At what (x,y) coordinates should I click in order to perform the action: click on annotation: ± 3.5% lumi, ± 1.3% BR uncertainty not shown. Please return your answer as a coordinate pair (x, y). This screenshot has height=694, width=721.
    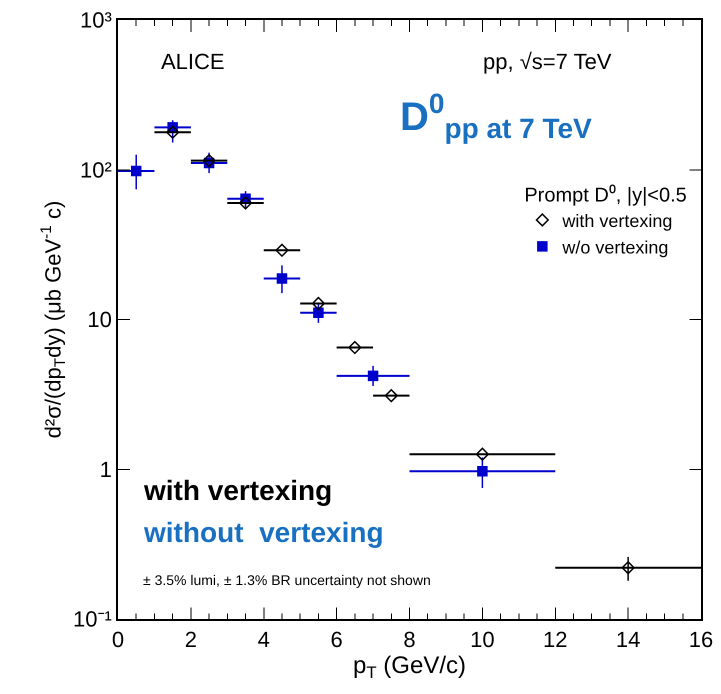
    Looking at the image, I should click on (287, 580).